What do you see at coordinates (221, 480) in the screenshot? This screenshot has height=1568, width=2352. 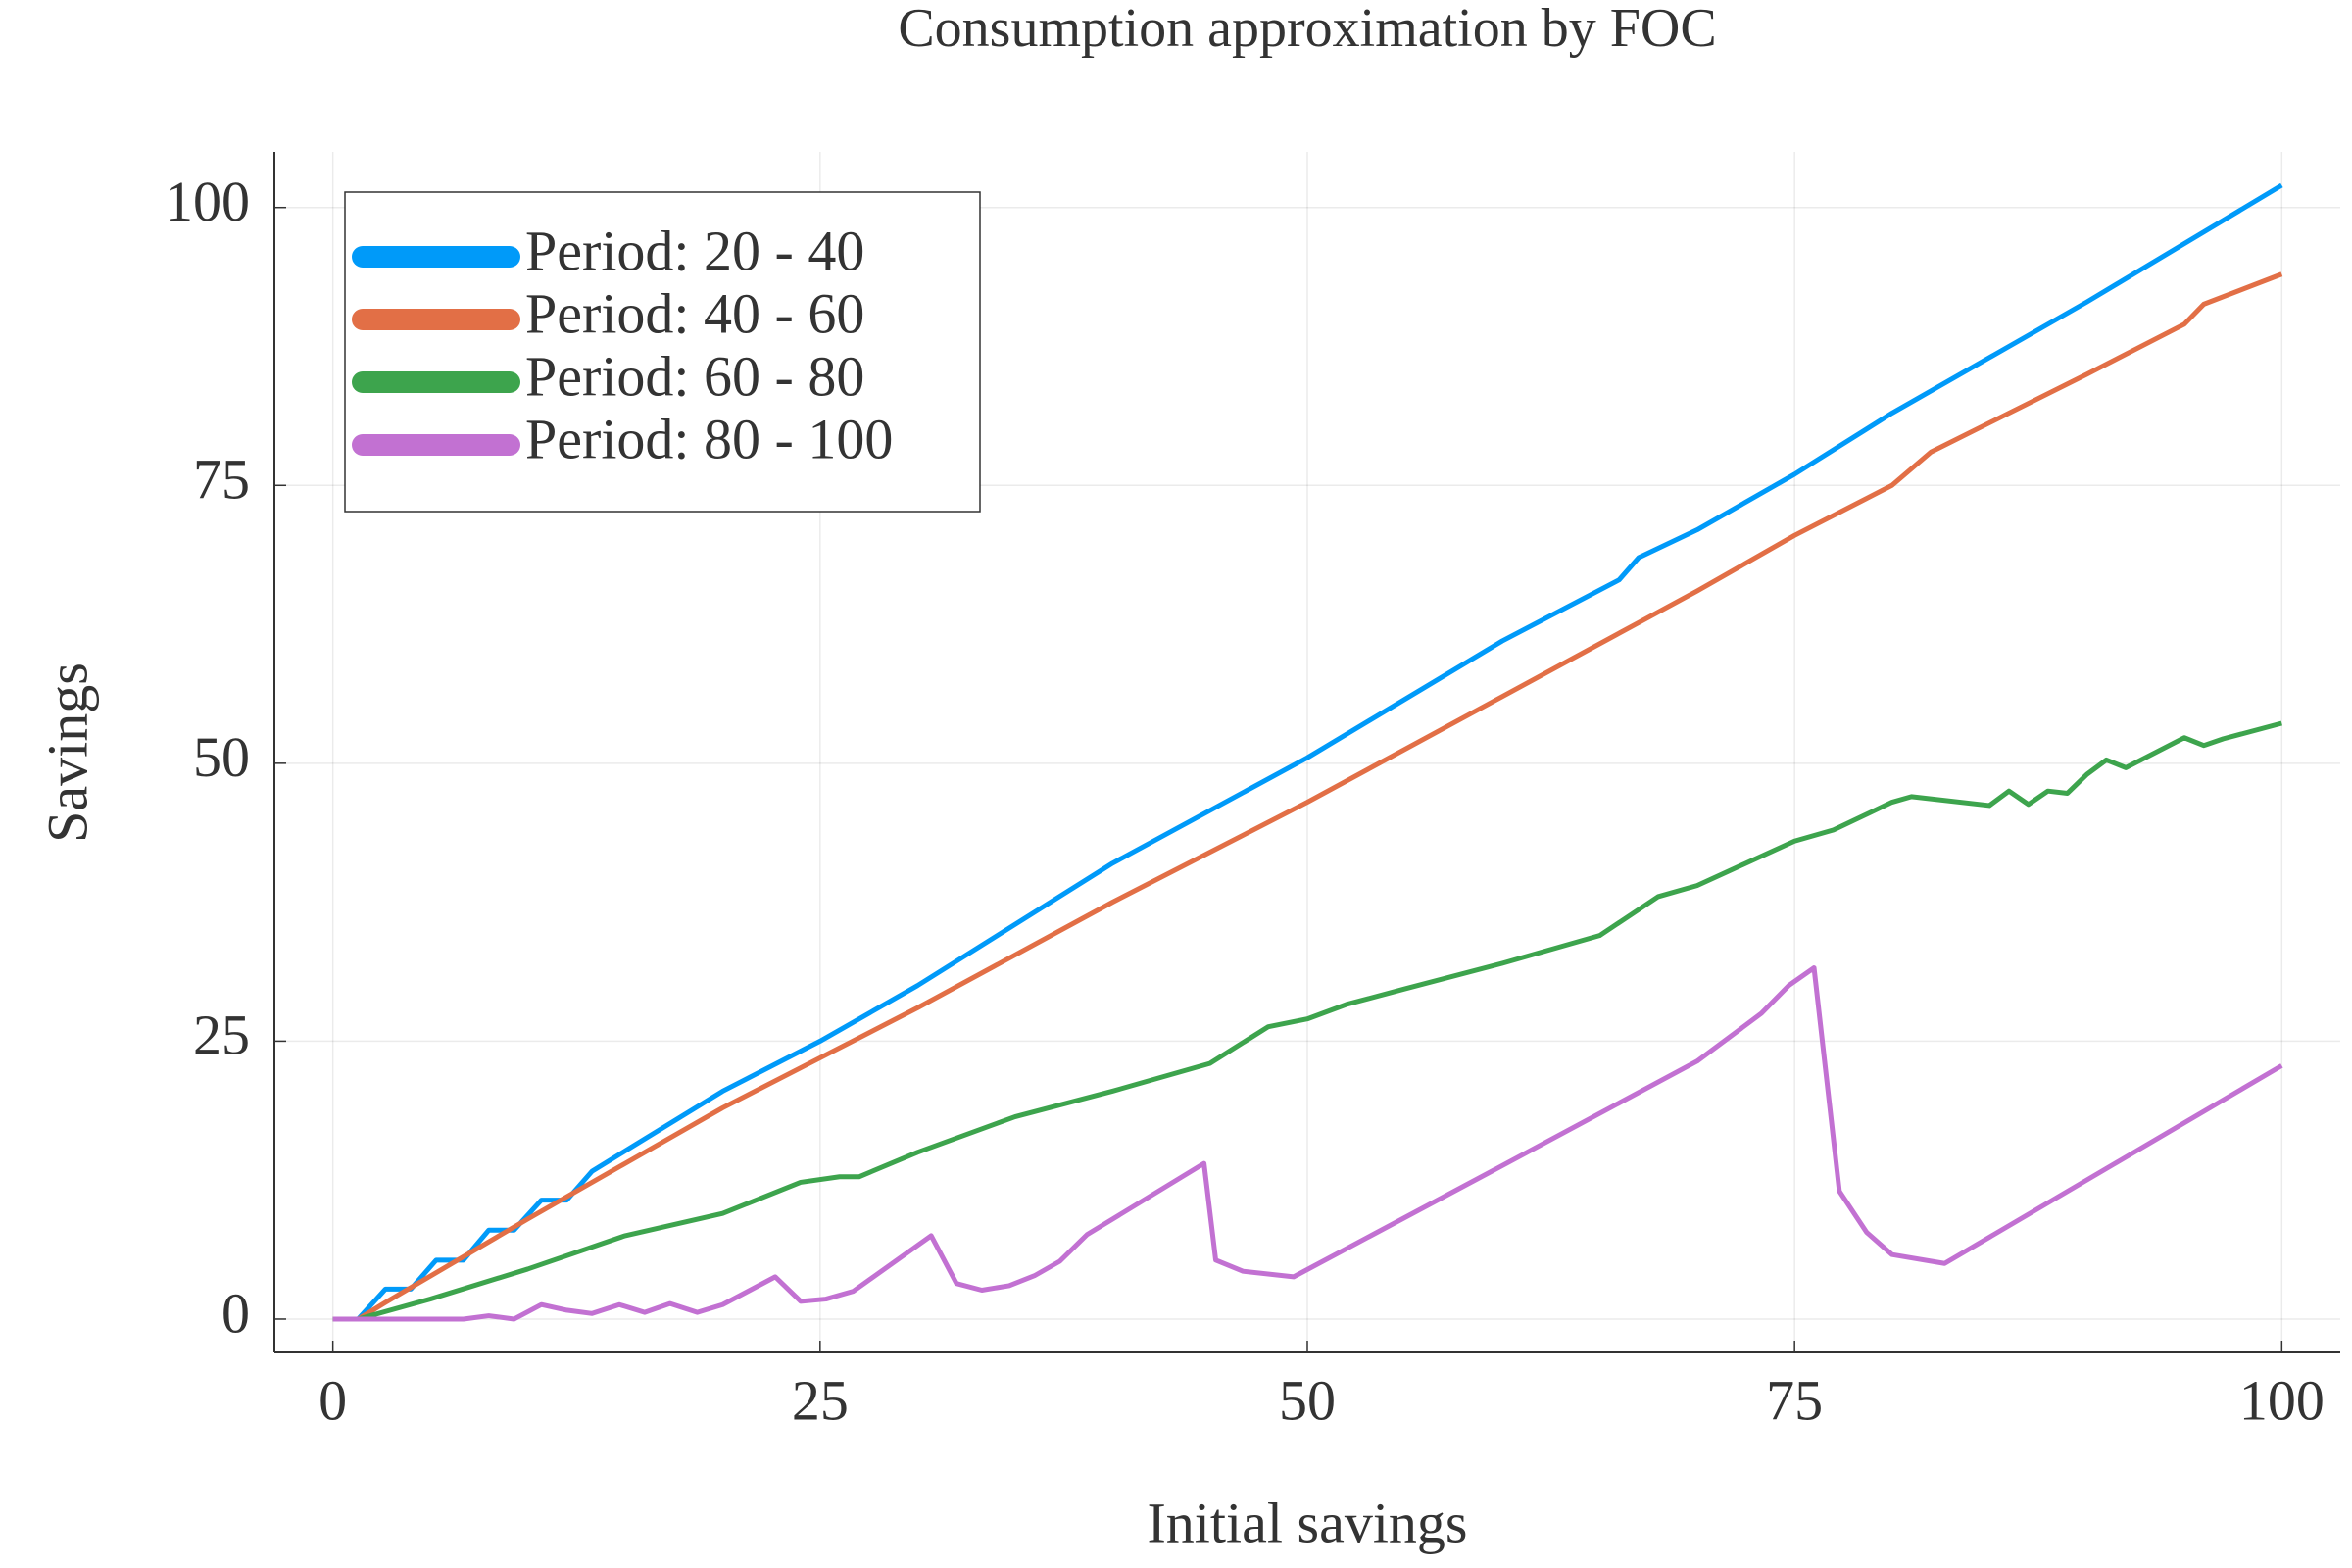 I see `y-tick-label: 75` at bounding box center [221, 480].